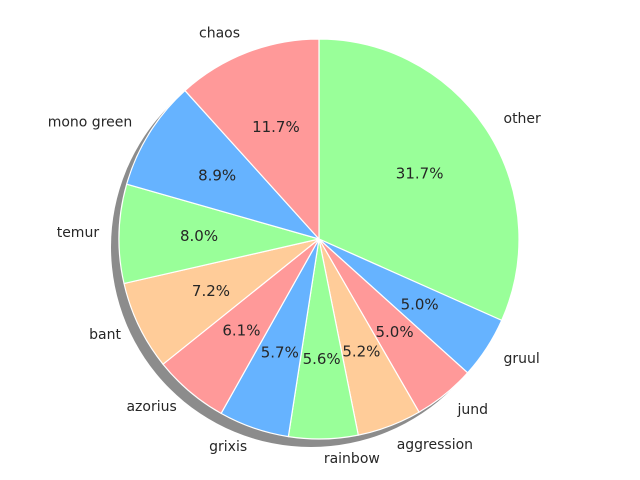 Image resolution: width=640 pixels, height=480 pixels. What do you see at coordinates (228, 447) in the screenshot?
I see `slice-label-grixis: grixis` at bounding box center [228, 447].